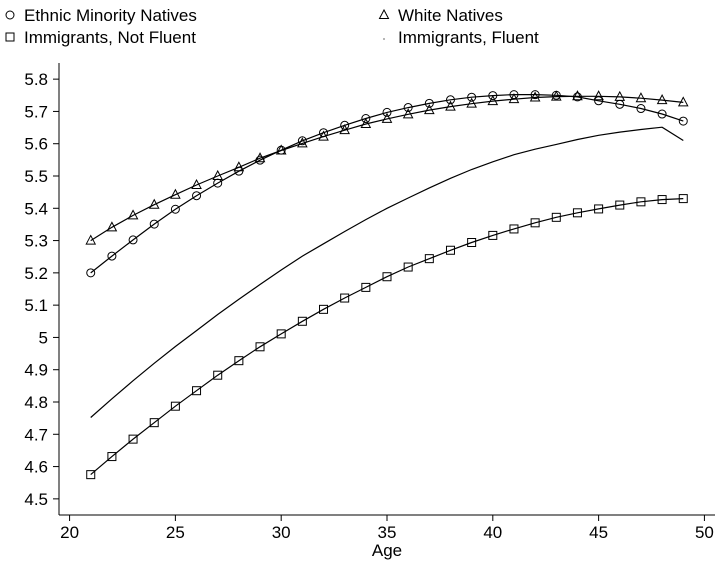 This screenshot has height=573, width=723. Describe the element at coordinates (43, 337) in the screenshot. I see `y-tick-label: 5` at that location.